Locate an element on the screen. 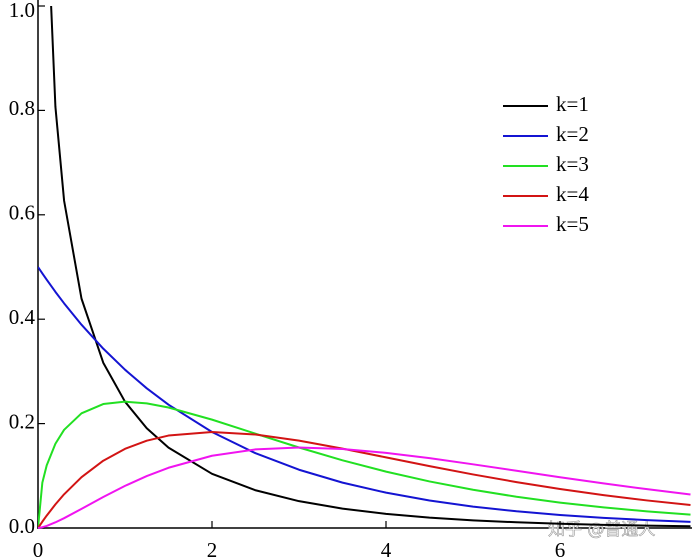 The height and width of the screenshot is (558, 692). legend-label: k=4 is located at coordinates (572, 194).